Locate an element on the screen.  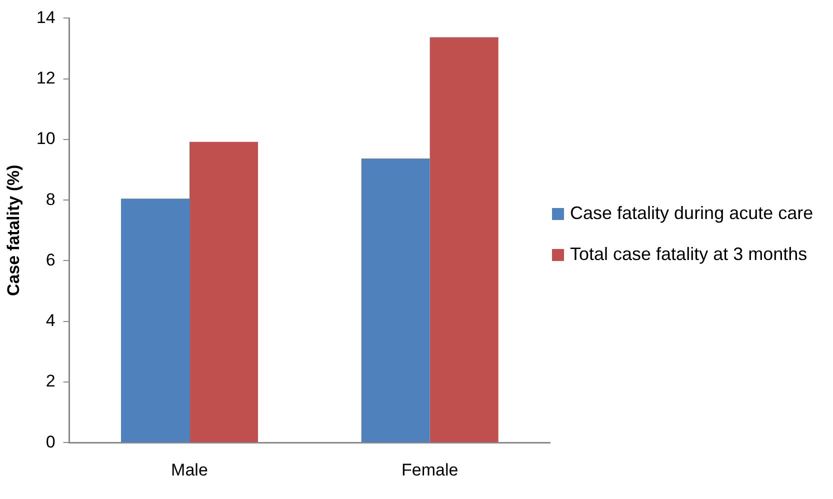
y-tick-label: 8 is located at coordinates (51, 199).